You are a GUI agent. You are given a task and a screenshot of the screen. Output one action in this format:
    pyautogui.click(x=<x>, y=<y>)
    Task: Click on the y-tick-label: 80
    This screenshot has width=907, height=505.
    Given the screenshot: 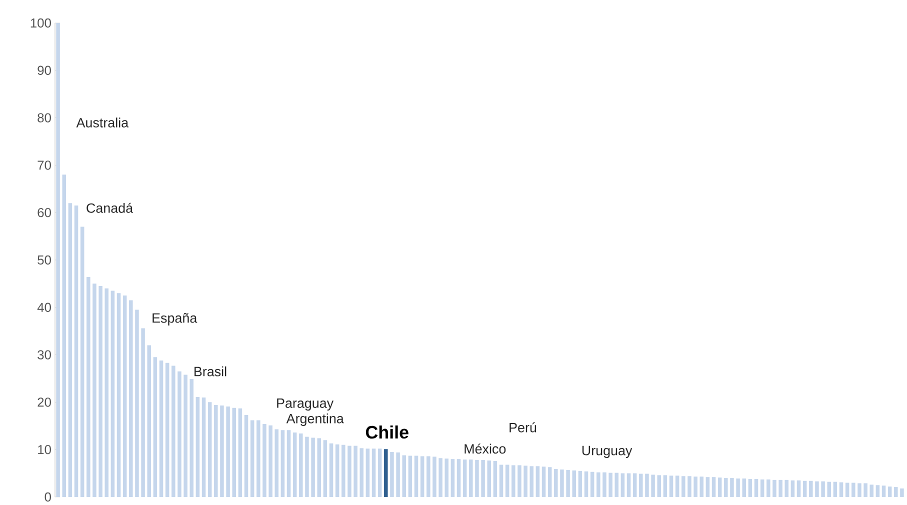 What is the action you would take?
    pyautogui.click(x=44, y=117)
    